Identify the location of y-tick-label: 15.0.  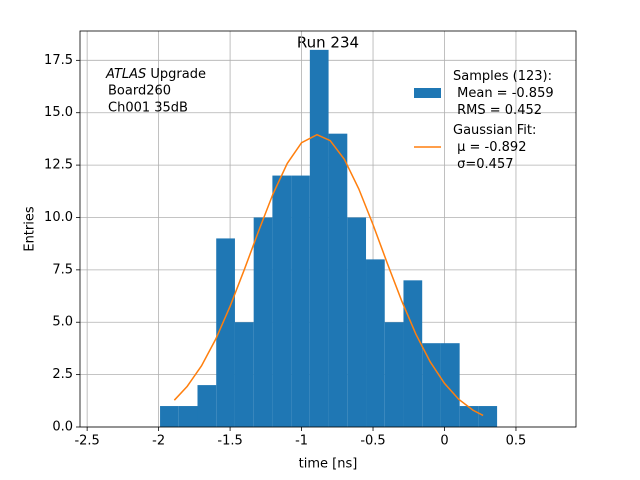
(58, 112).